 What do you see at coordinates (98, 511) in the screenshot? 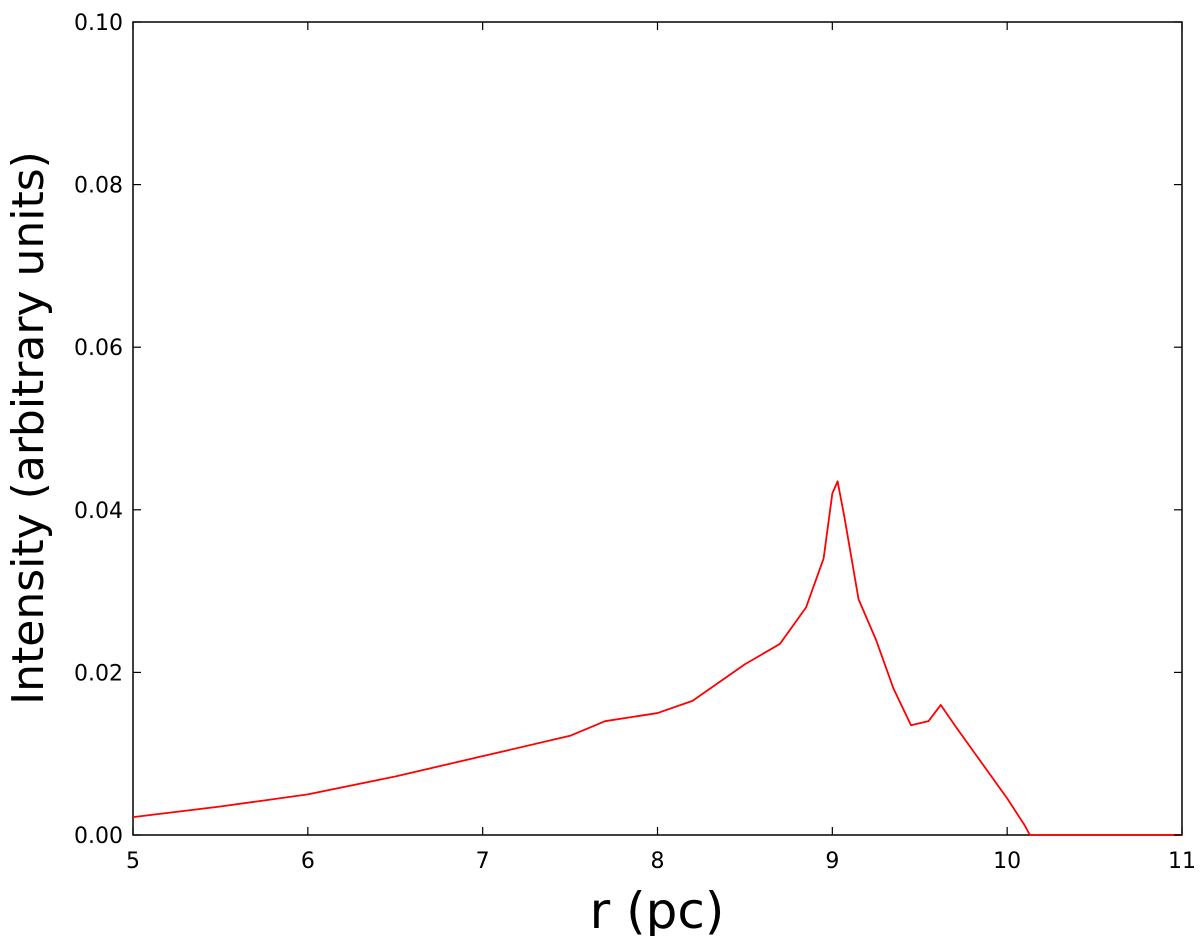
I see `y-tick-label: 0.04` at bounding box center [98, 511].